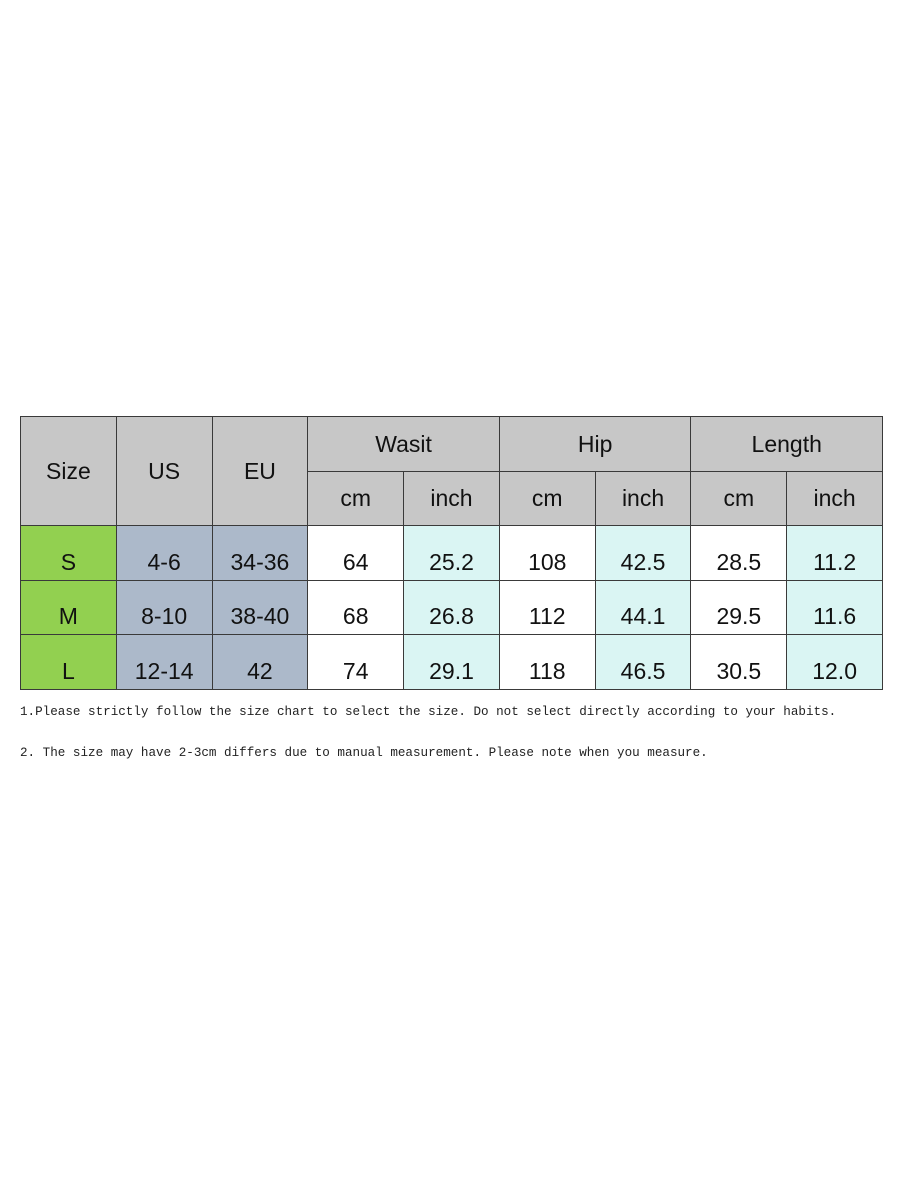 The width and height of the screenshot is (900, 1200). I want to click on table-cell: 26.8, so click(451, 607).